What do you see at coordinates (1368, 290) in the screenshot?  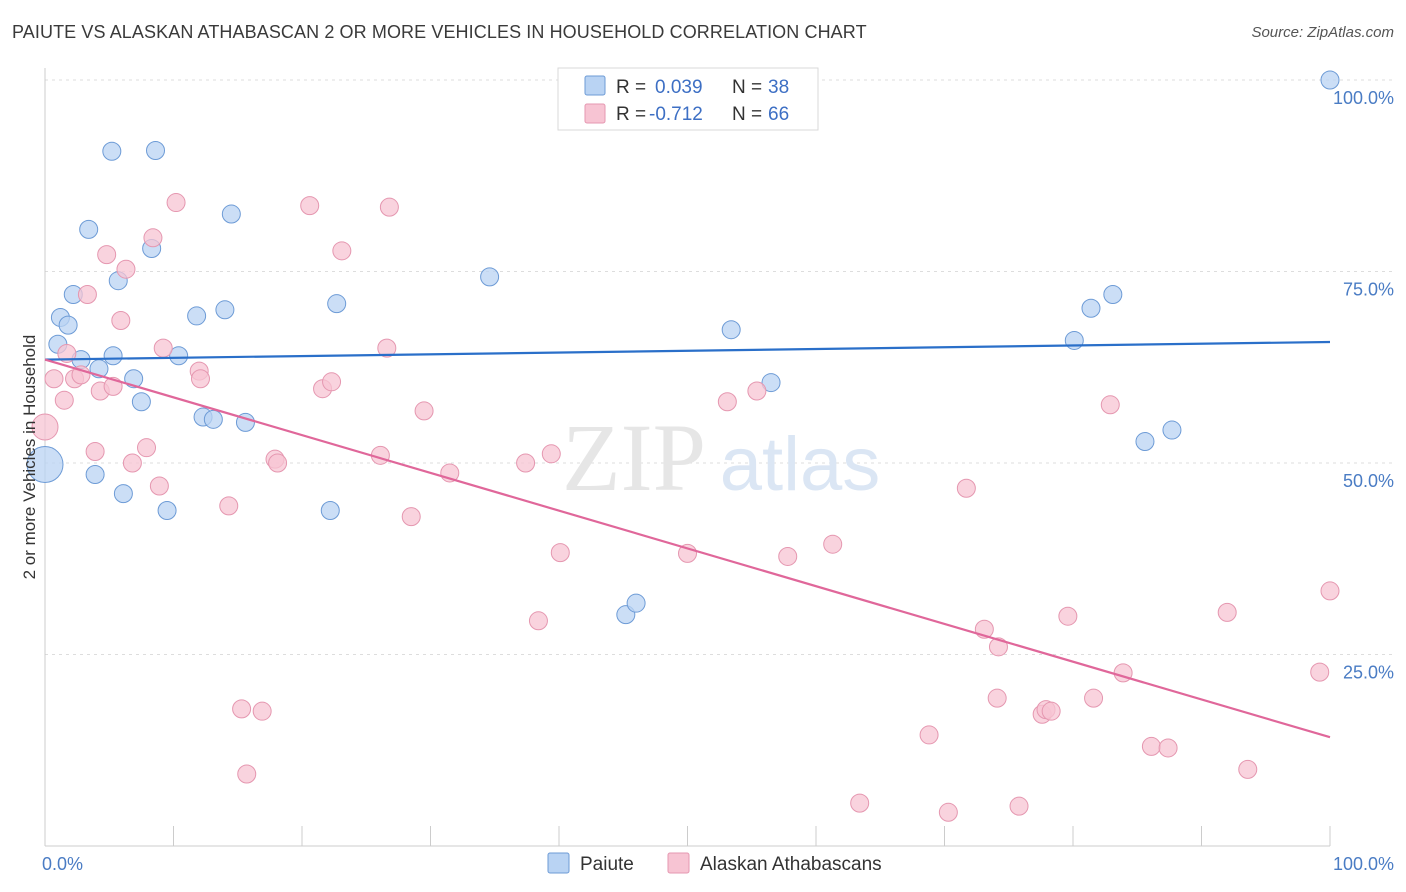 I see `y-tick-label-75: 75.0%` at bounding box center [1368, 290].